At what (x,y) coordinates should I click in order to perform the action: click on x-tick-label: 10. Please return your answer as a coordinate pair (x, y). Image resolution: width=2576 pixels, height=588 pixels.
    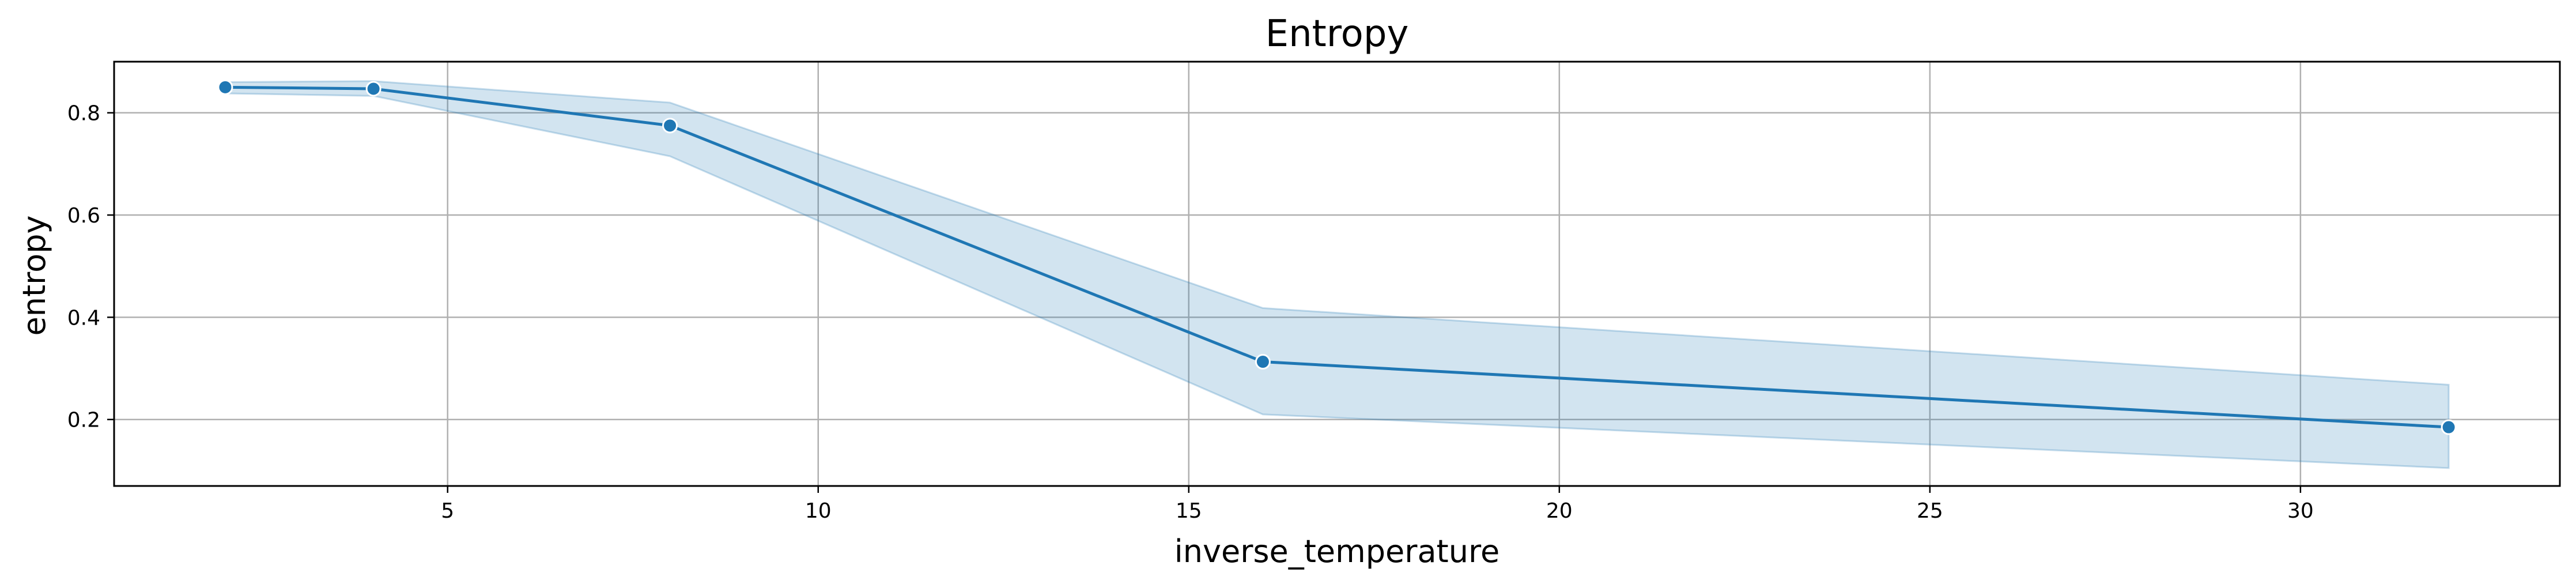
    Looking at the image, I should click on (818, 511).